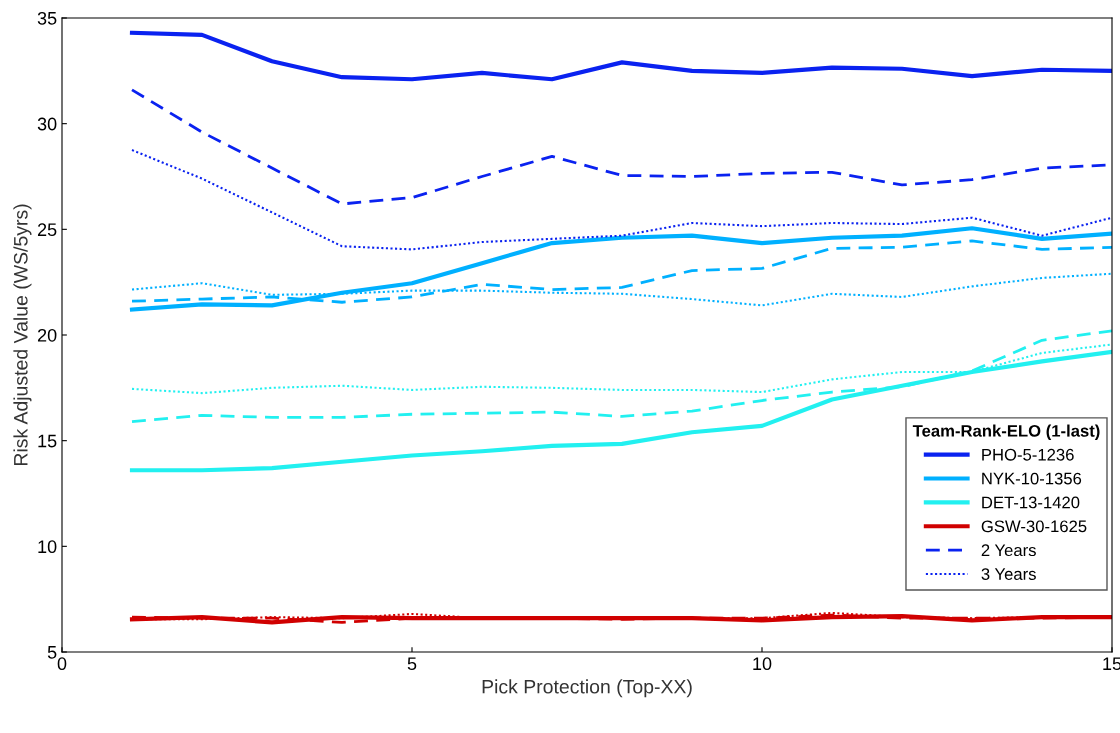 The image size is (1120, 733). Describe the element at coordinates (47, 18) in the screenshot. I see `y-tick-label: 35` at that location.